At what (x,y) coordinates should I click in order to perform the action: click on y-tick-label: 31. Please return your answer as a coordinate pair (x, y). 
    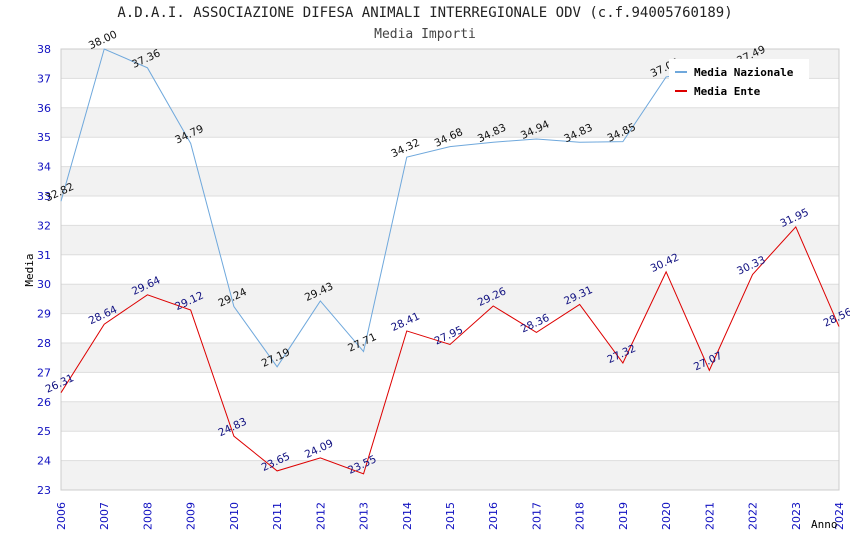
    Looking at the image, I should click on (44, 255).